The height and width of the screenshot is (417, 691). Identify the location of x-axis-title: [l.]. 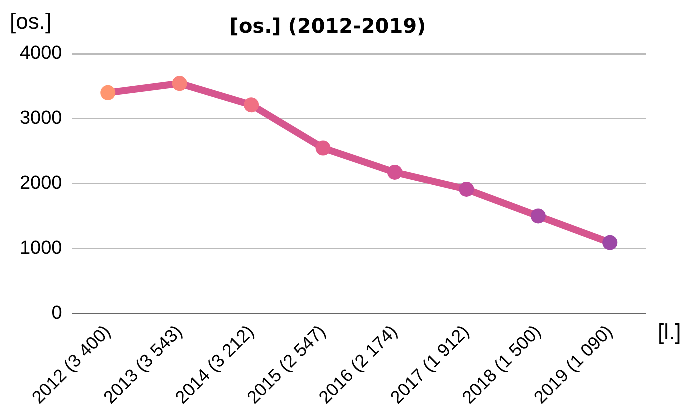
(670, 332).